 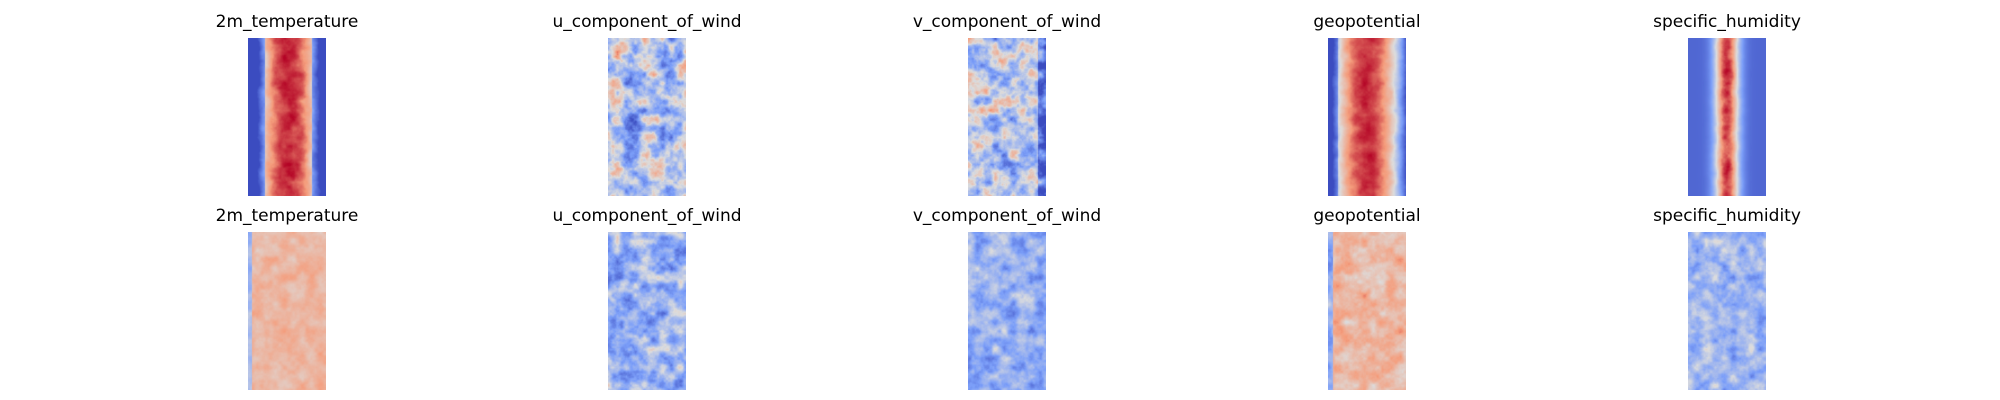 I want to click on panel-u-component-of-wind-row2: u_component_of_wind, so click(x=647, y=298).